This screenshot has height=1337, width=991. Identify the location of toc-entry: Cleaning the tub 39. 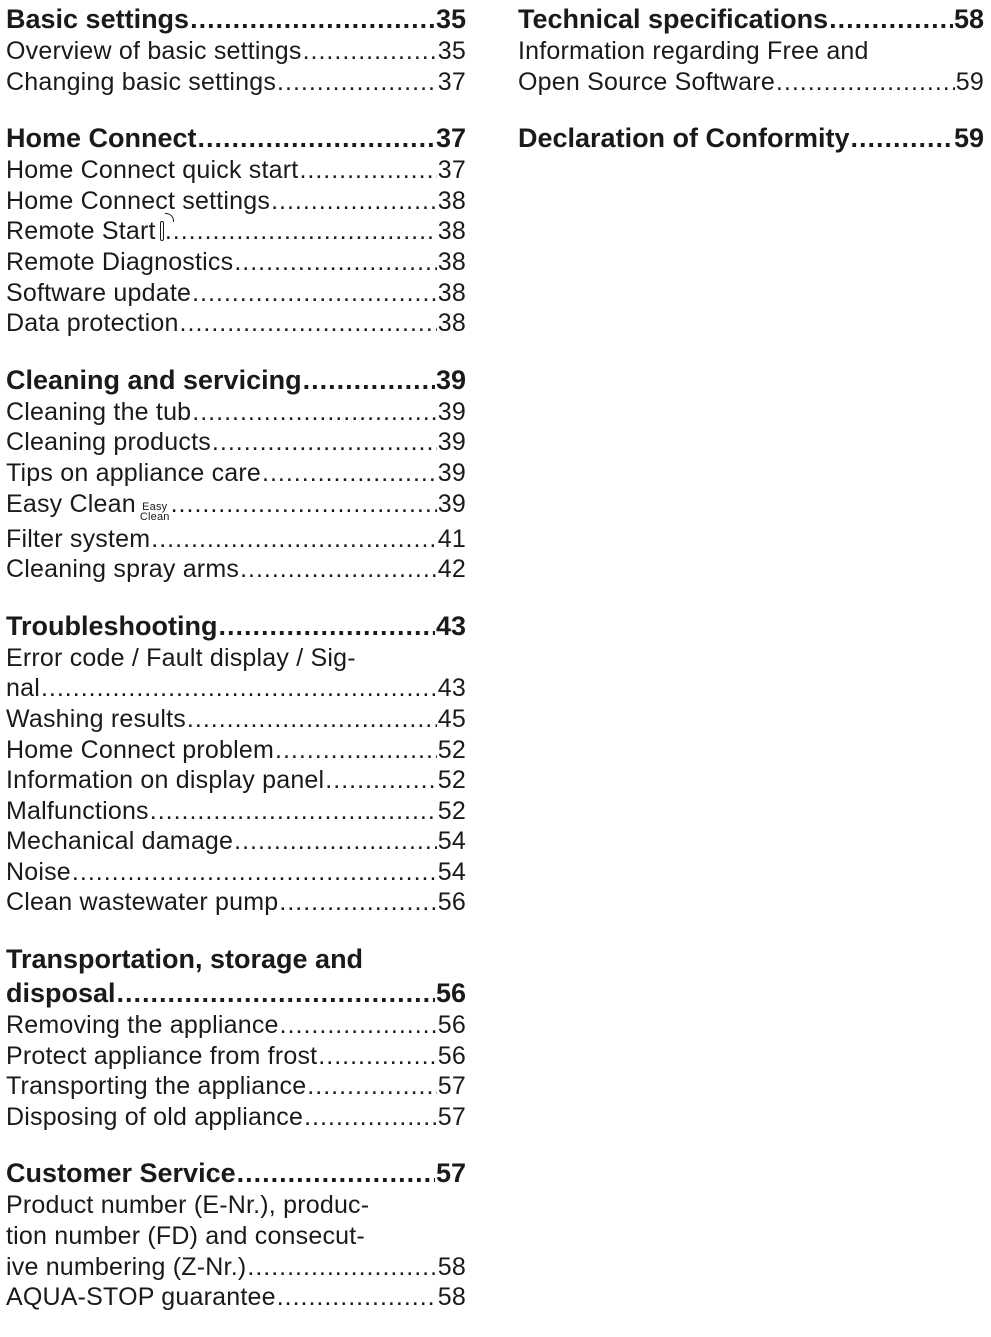
(236, 412).